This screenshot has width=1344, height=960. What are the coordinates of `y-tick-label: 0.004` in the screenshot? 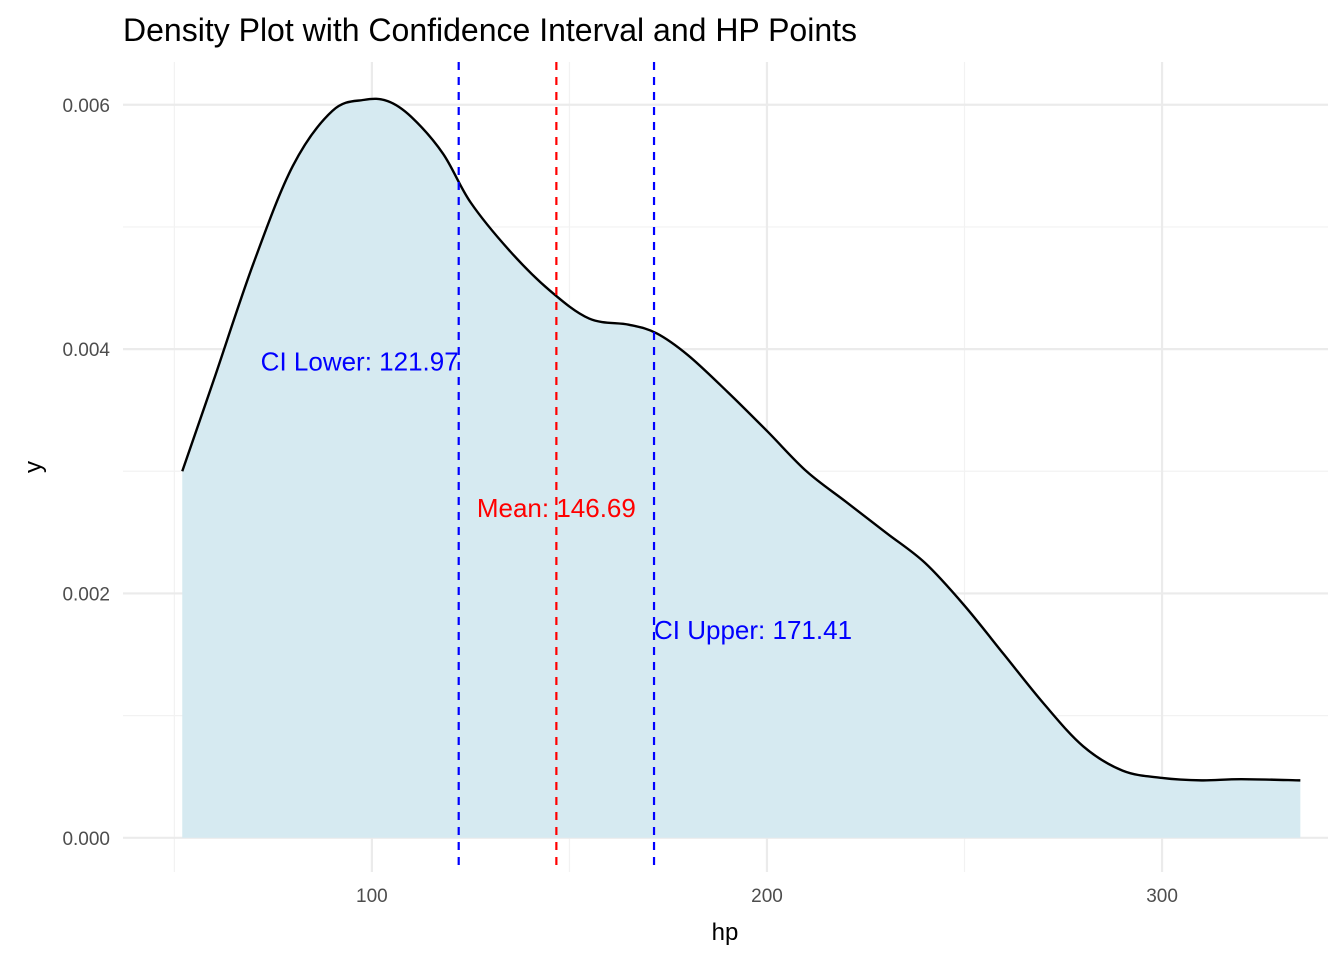 It's located at (86, 350).